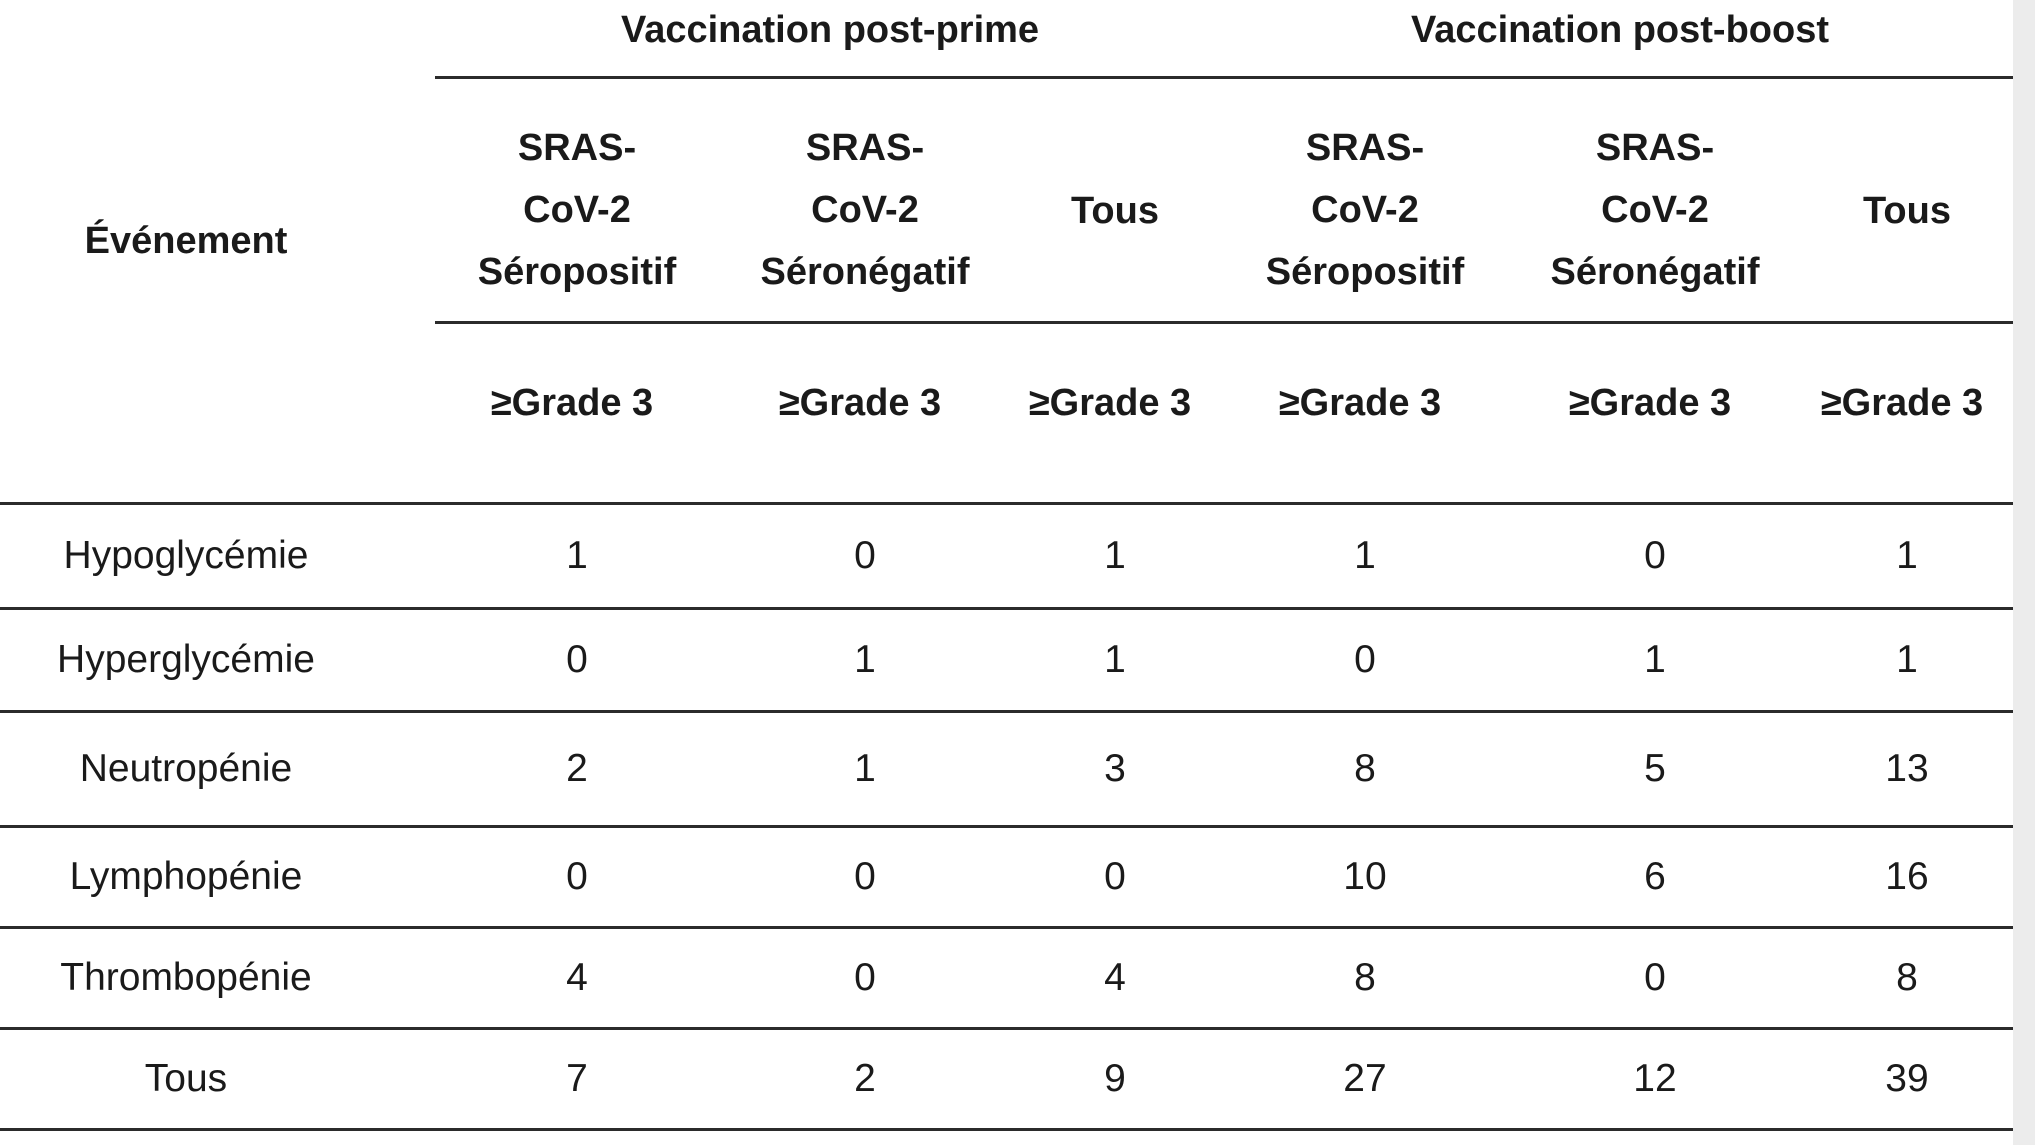 The height and width of the screenshot is (1145, 2035). What do you see at coordinates (830, 30) in the screenshot?
I see `group-header-post-prime: Vaccination post-prime` at bounding box center [830, 30].